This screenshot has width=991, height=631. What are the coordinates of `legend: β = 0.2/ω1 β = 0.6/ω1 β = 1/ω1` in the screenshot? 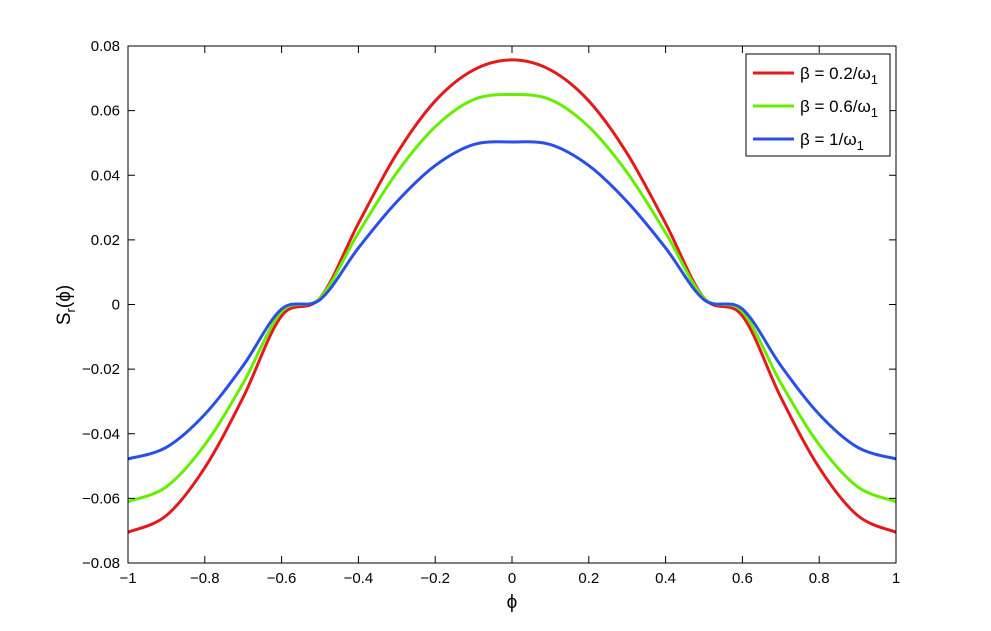 It's located at (818, 105).